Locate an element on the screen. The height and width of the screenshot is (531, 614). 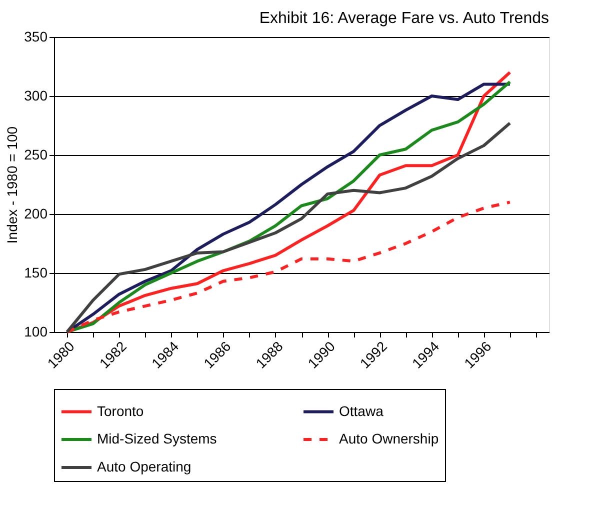
y-tick-label: 200 is located at coordinates (36, 214).